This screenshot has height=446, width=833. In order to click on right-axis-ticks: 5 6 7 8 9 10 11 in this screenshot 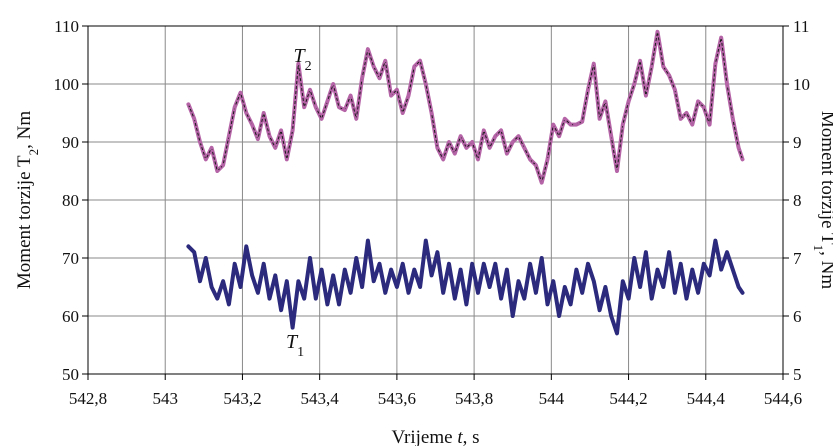, I will do `click(796, 200)`.